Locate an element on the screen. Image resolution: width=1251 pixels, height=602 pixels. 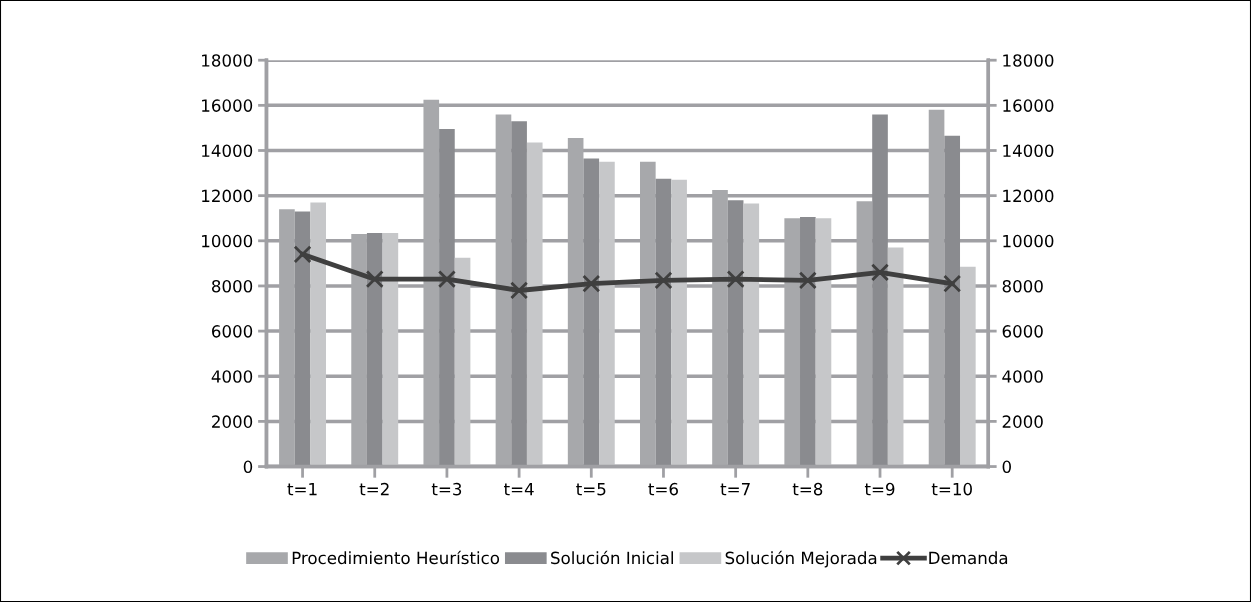
x-tick-label: t=3 is located at coordinates (446, 489).